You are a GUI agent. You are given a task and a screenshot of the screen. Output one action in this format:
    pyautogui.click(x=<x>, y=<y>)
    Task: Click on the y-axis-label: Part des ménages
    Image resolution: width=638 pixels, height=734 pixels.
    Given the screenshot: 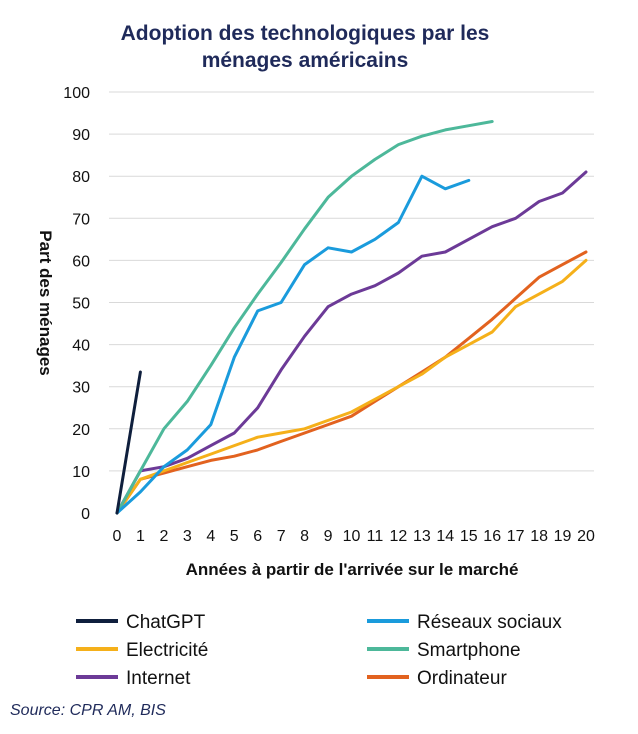 What is the action you would take?
    pyautogui.click(x=45, y=303)
    